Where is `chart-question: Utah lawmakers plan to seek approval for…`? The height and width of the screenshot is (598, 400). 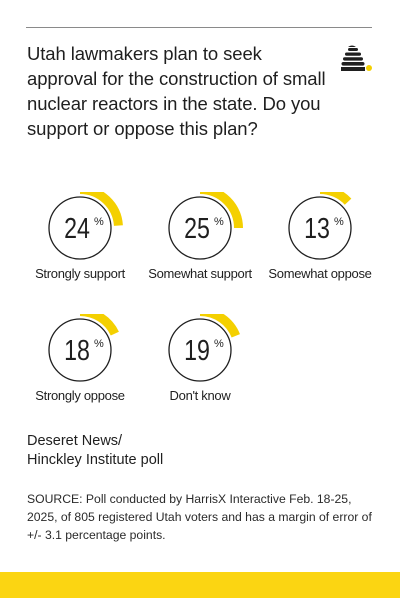
chart-question: Utah lawmakers plan to seek approval for… is located at coordinates (176, 91).